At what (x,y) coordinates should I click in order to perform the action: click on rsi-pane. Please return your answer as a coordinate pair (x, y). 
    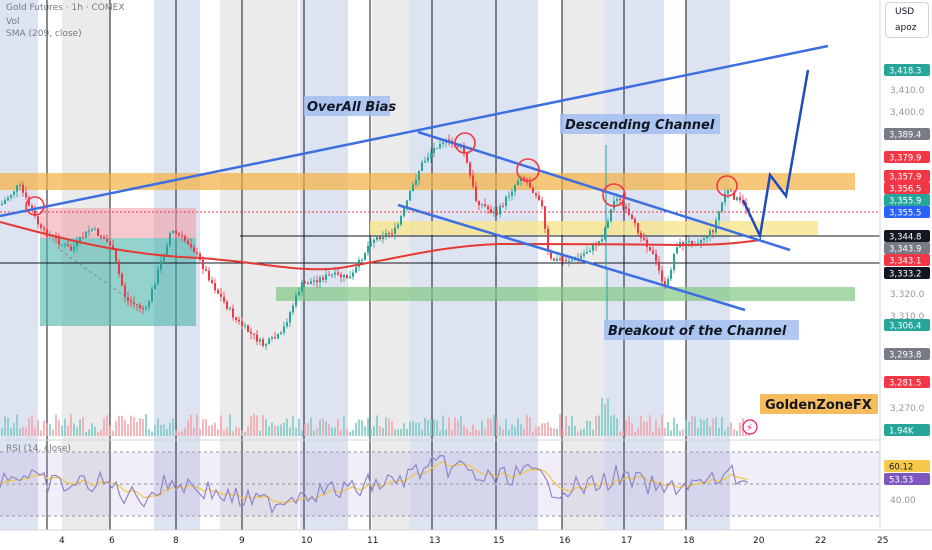
    Looking at the image, I should click on (440, 478).